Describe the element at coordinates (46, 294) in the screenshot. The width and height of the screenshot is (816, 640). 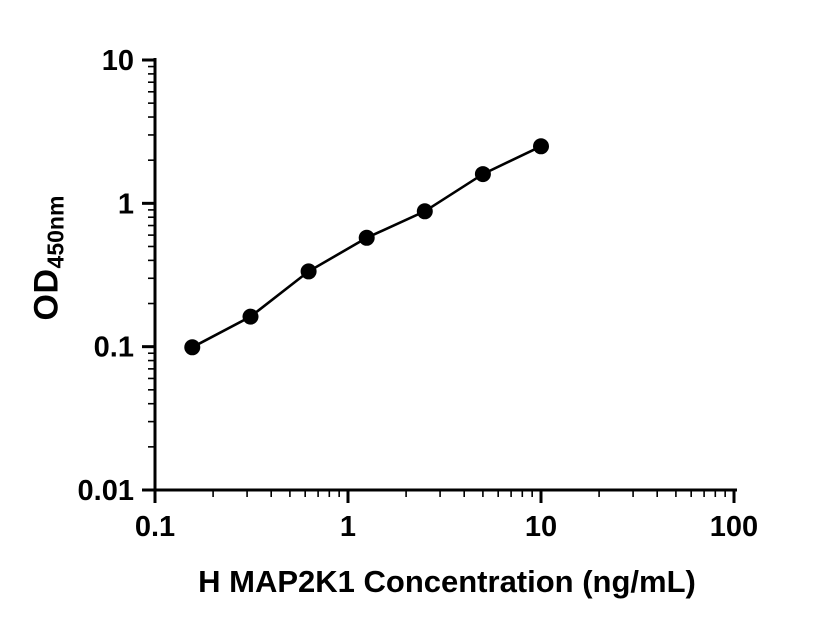
I see `y-axis-title-main: OD` at that location.